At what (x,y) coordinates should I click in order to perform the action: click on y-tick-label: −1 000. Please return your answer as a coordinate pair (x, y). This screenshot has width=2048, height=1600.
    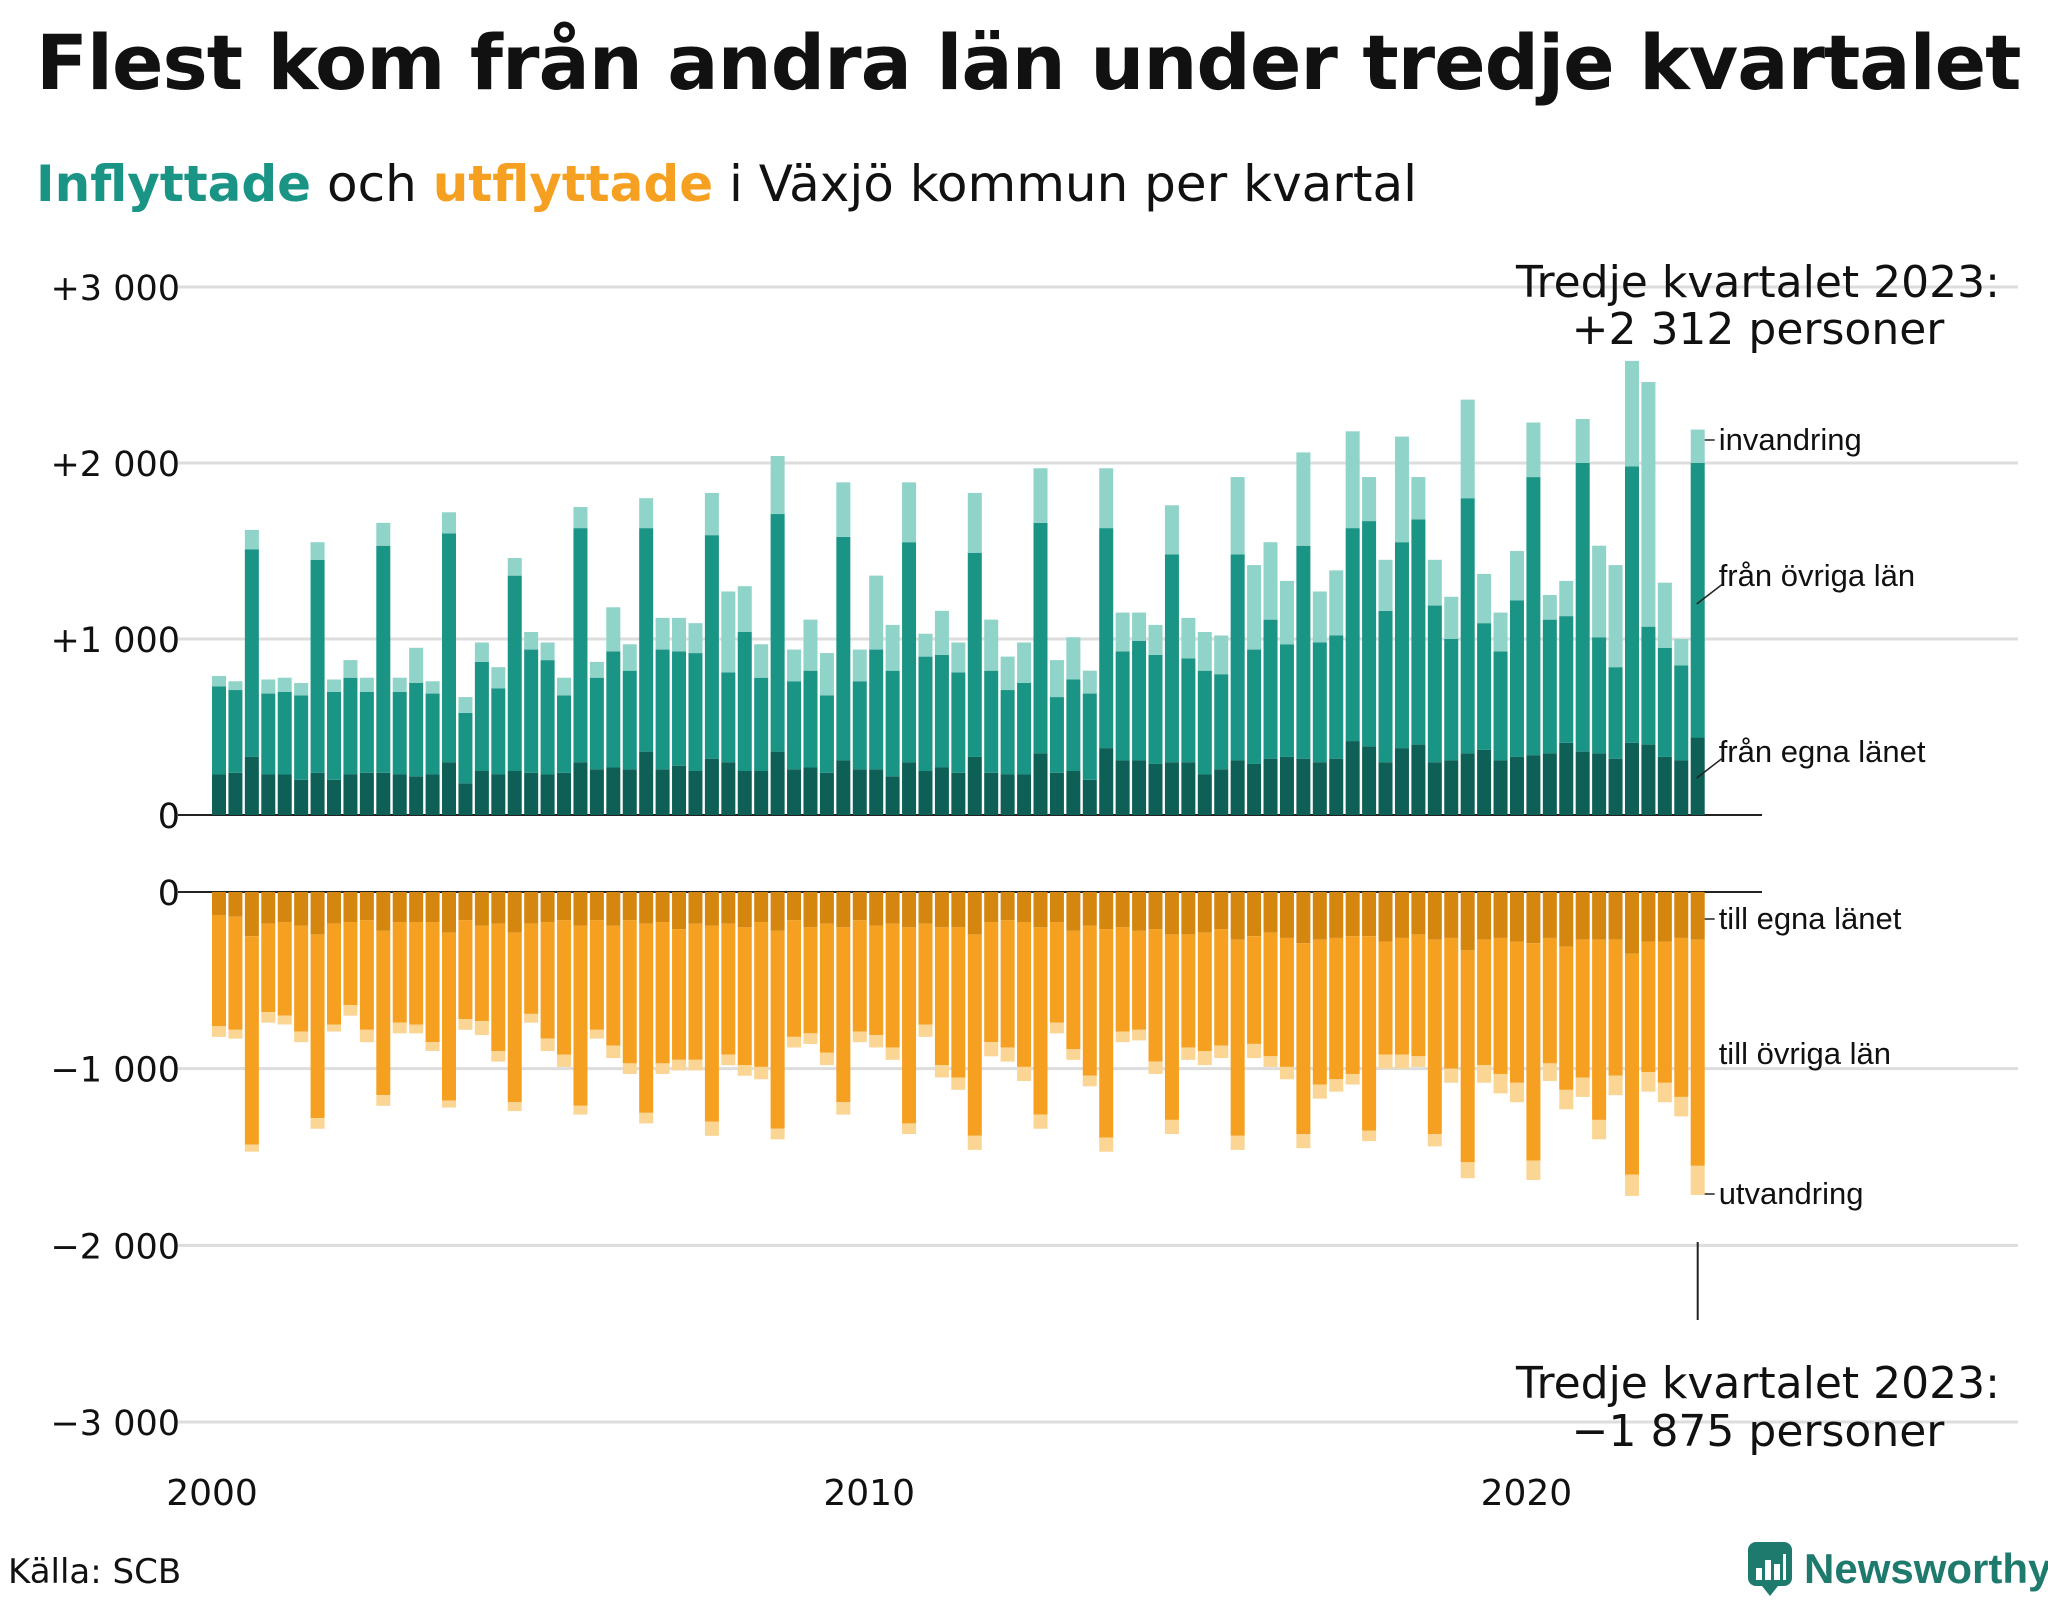
    Looking at the image, I should click on (115, 1071).